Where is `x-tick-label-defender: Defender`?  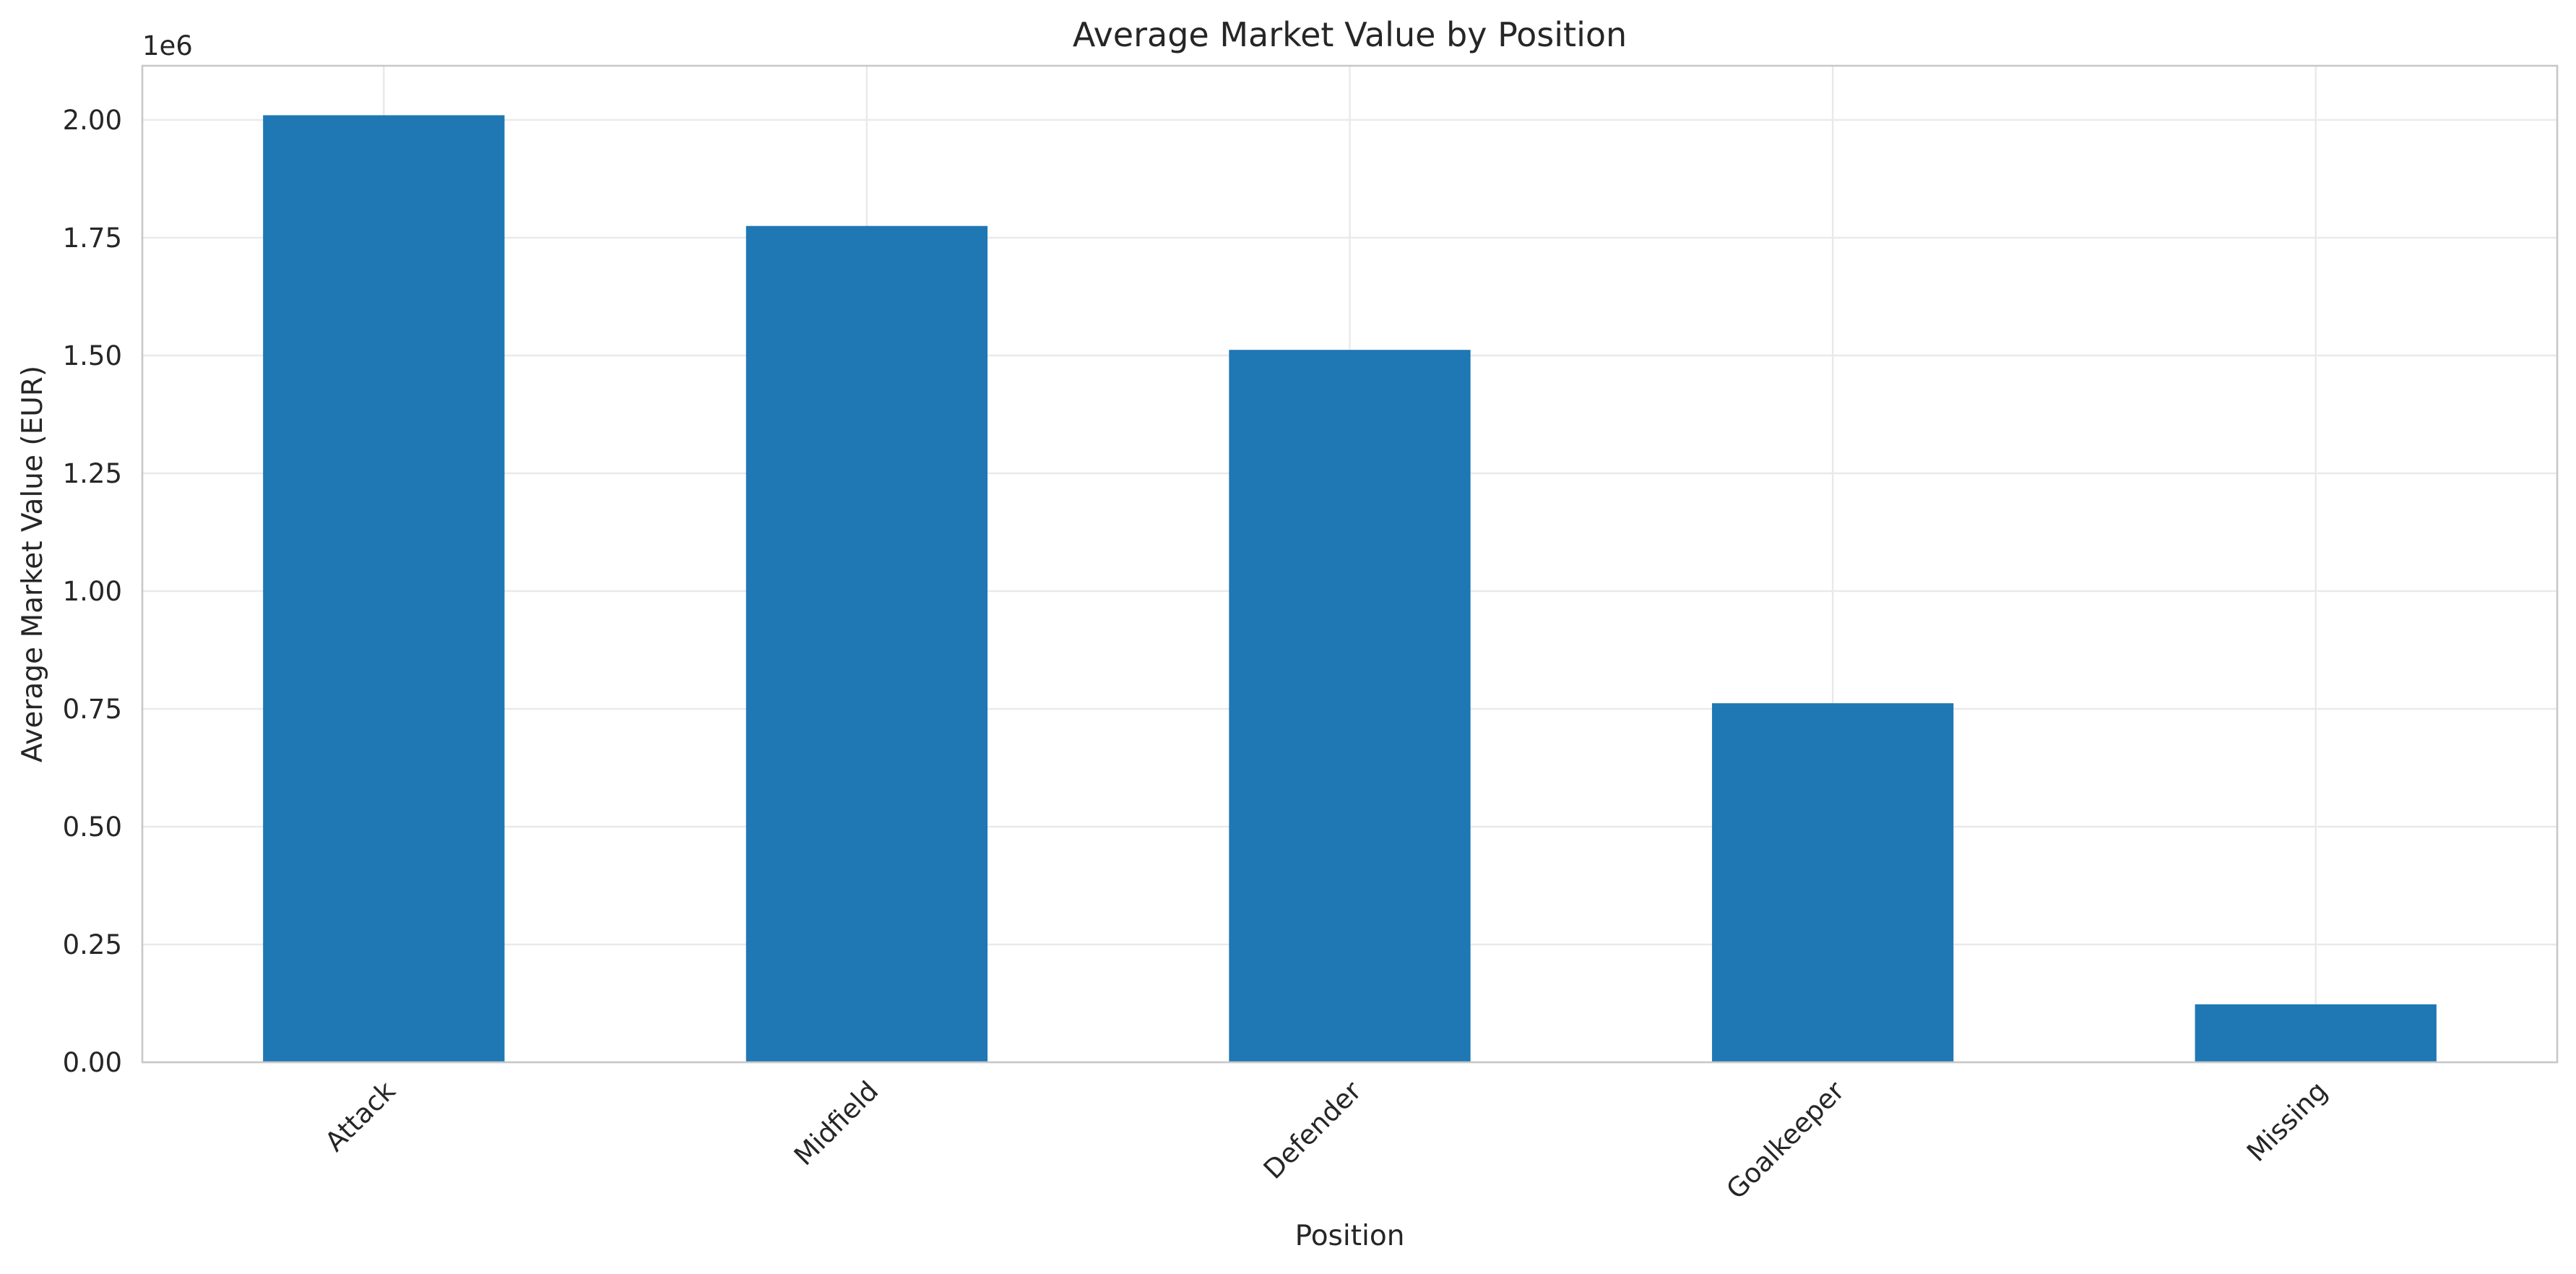 x-tick-label-defender: Defender is located at coordinates (1313, 1130).